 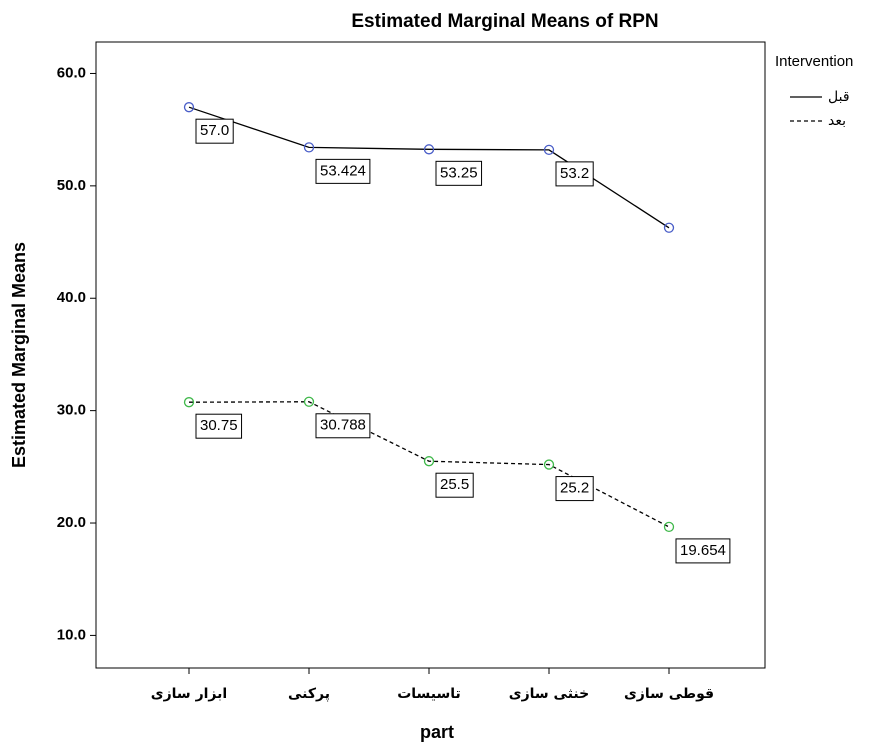 I want to click on y-tick-label: 40.0, so click(x=71, y=297).